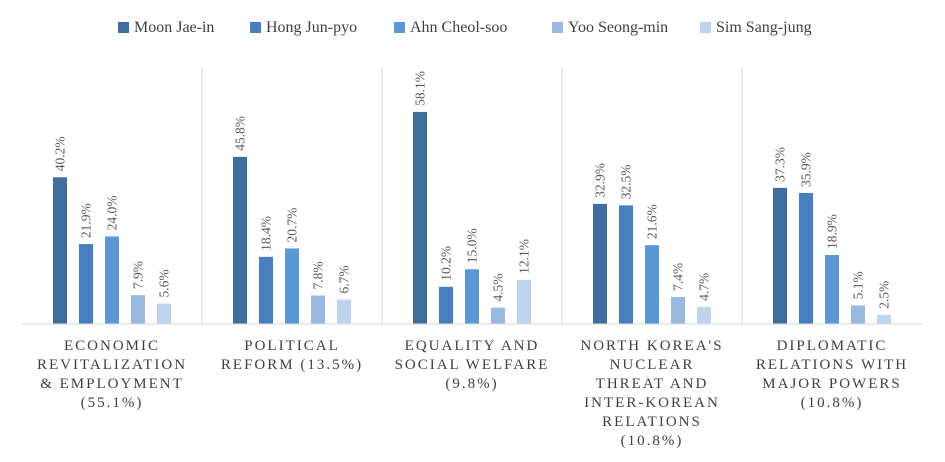 The height and width of the screenshot is (462, 945). I want to click on category-label-line: RELATIONS WITH, so click(832, 365).